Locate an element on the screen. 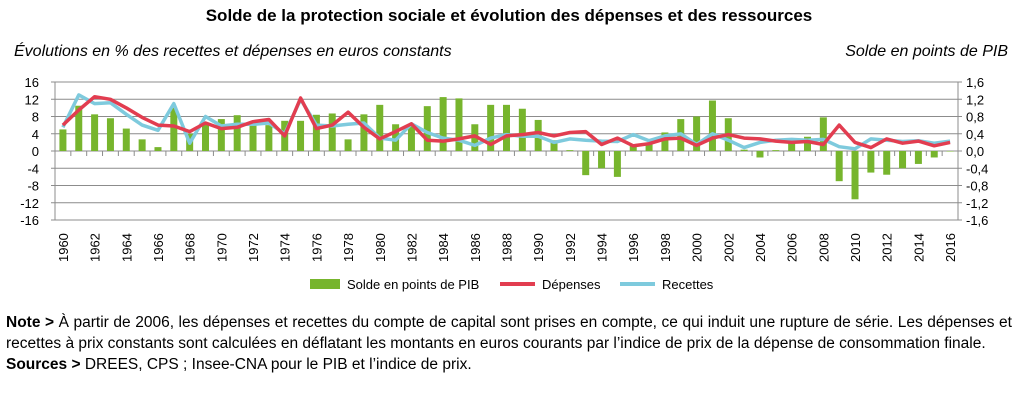 This screenshot has height=406, width=1018. y-tick-right: 1,6 is located at coordinates (975, 82).